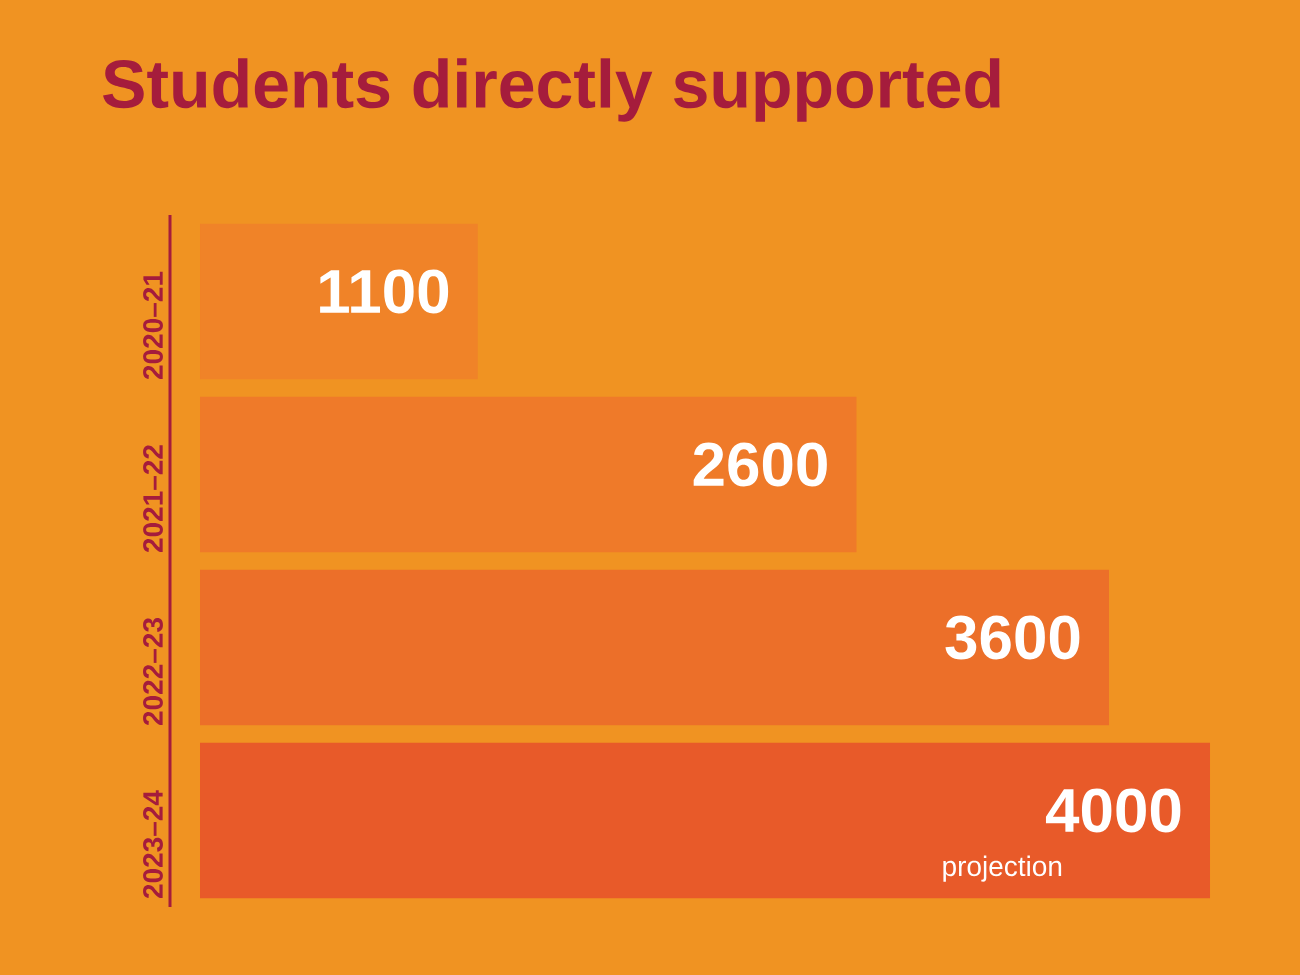 The width and height of the screenshot is (1300, 975). Describe the element at coordinates (153, 325) in the screenshot. I see `y-tick-label: 2020–21` at that location.